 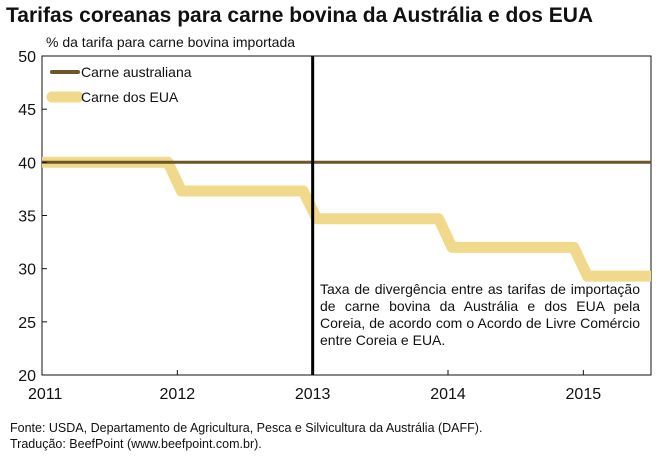 What do you see at coordinates (27, 57) in the screenshot?
I see `y-tick-label: 50` at bounding box center [27, 57].